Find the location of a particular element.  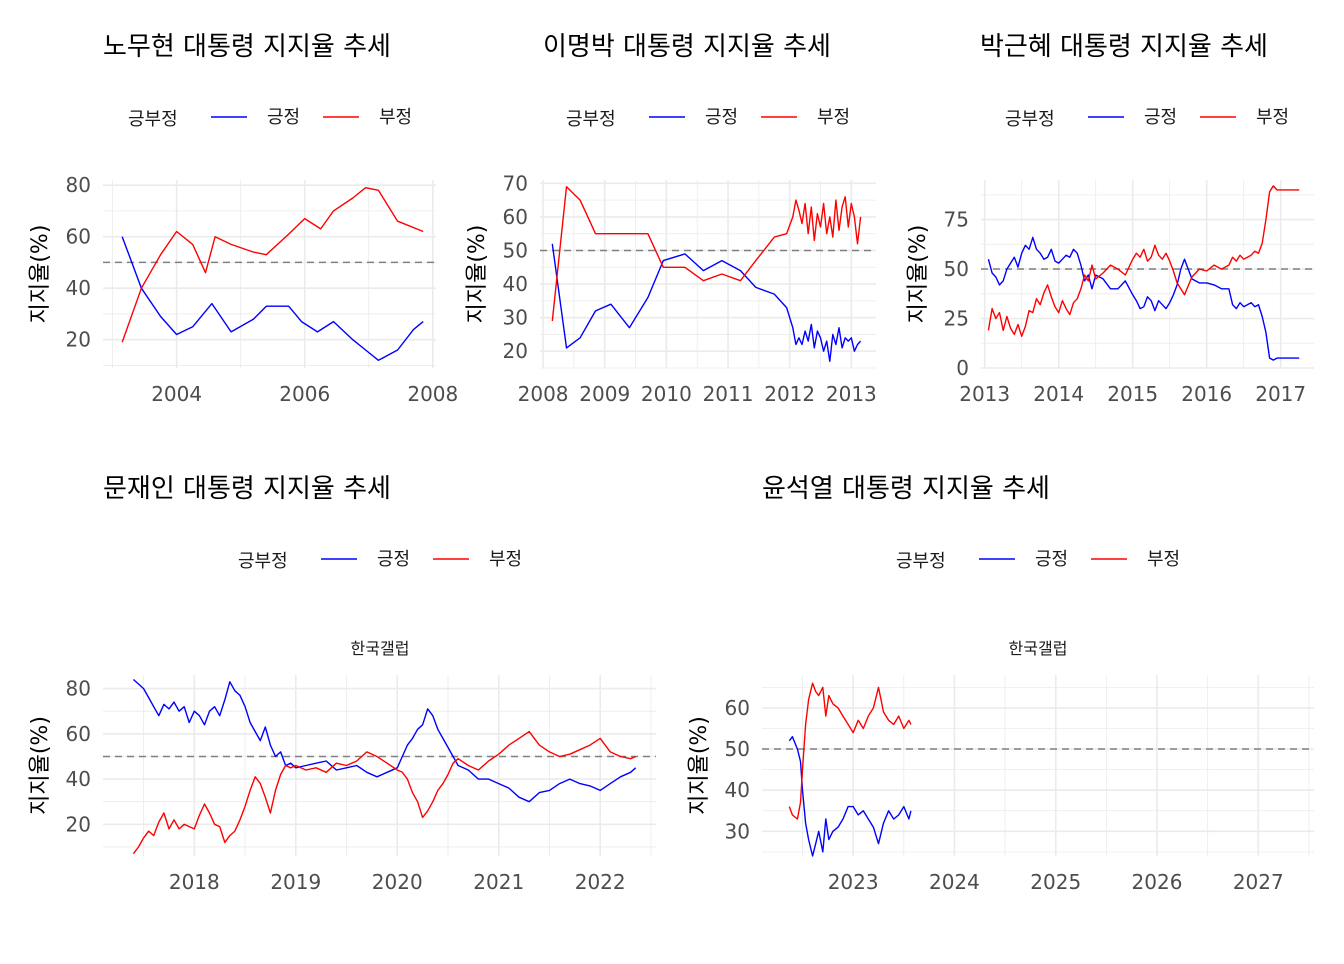

chart-title: 문재인 대통령 지지율 추세 is located at coordinates (247, 489).